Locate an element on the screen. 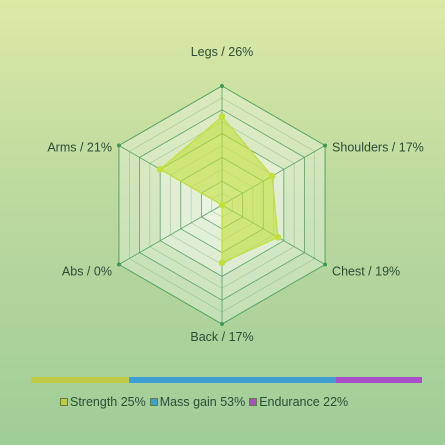 This screenshot has height=445, width=445. axis-label-chest: Chest / 19% is located at coordinates (366, 272).